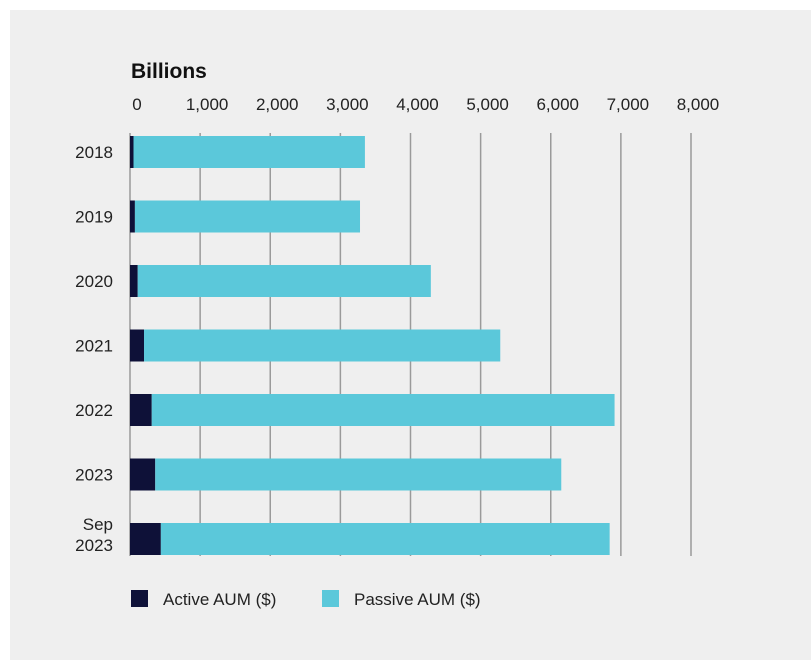 Image resolution: width=811 pixels, height=660 pixels. I want to click on x-tick-label: 5,000, so click(487, 104).